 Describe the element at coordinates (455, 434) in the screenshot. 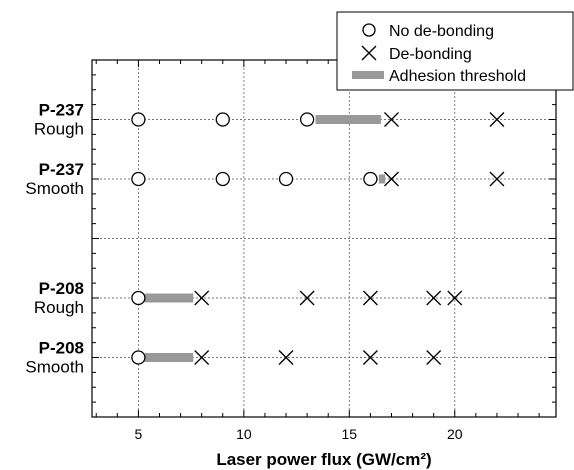

I see `x-tick-label: 20` at that location.